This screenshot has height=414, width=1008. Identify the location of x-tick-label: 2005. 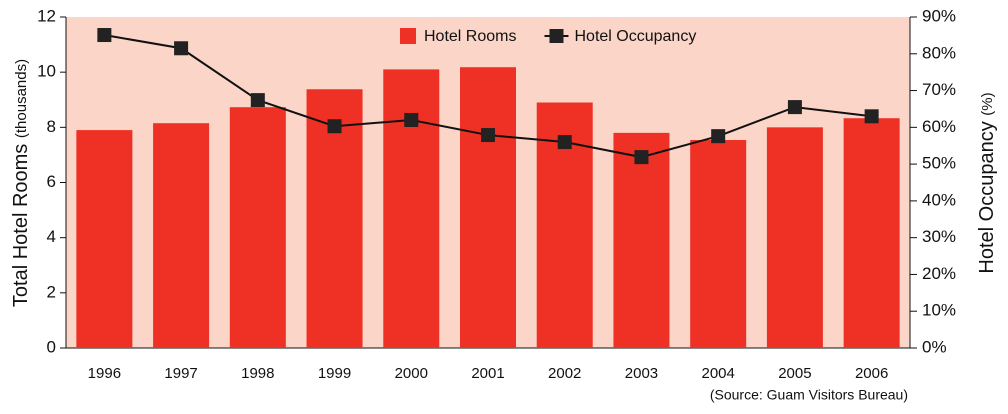
(794, 373).